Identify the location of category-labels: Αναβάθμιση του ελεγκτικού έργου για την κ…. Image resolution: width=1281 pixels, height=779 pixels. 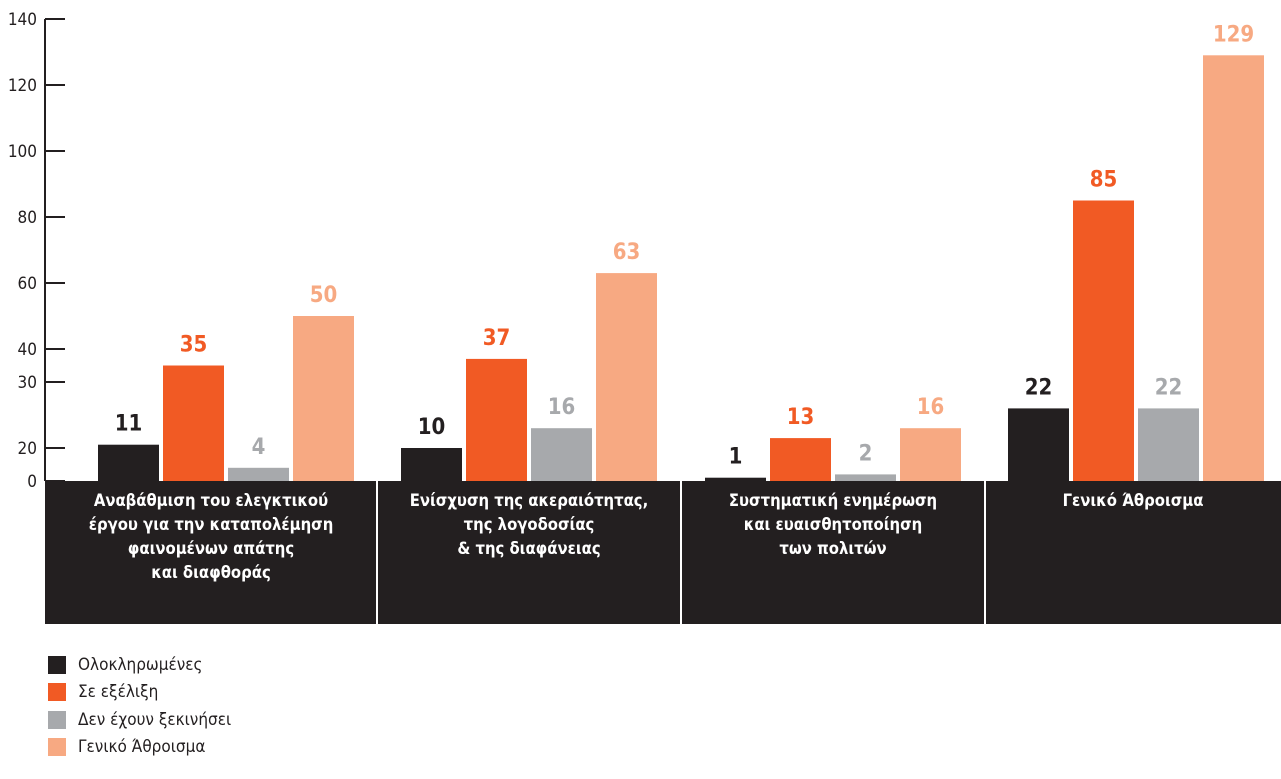
(646, 536).